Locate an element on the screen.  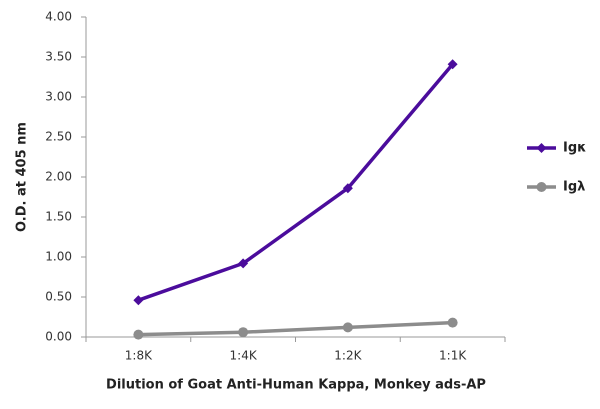
y-tick-label: 3.50 is located at coordinates (58, 57).